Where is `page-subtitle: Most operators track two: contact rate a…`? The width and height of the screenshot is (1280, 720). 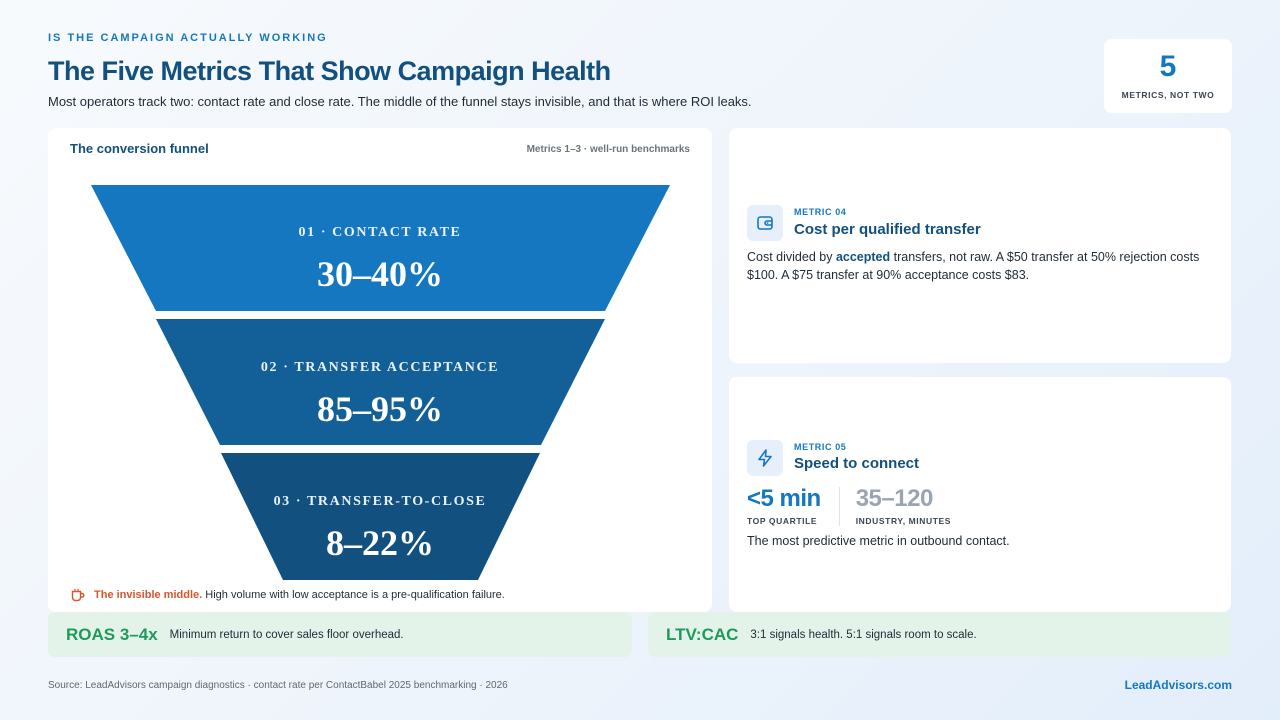 page-subtitle: Most operators track two: contact rate a… is located at coordinates (400, 101).